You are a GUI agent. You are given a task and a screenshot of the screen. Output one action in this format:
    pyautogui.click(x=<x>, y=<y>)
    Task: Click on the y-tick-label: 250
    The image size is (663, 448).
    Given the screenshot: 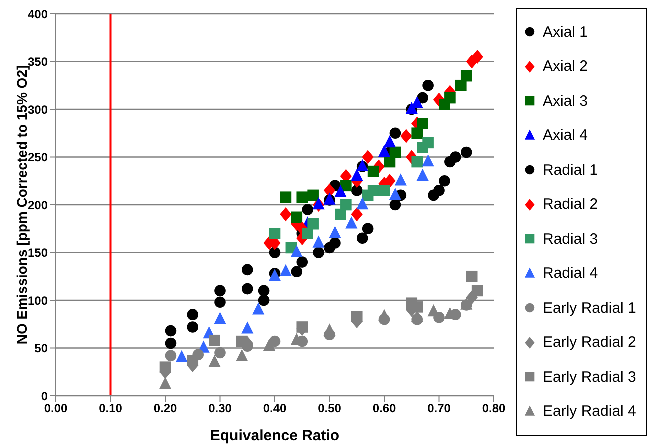 What is the action you would take?
    pyautogui.click(x=38, y=157)
    